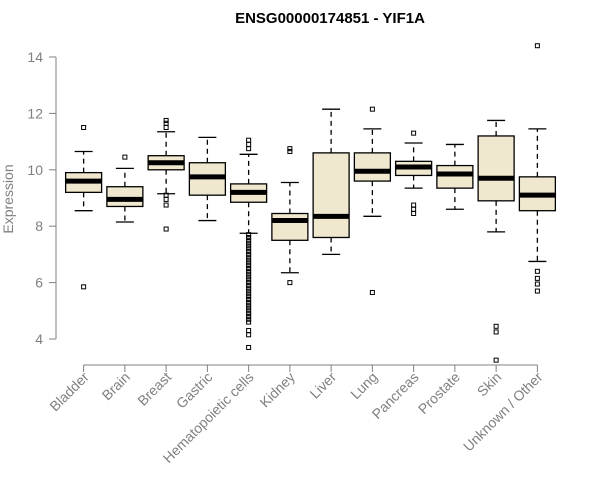 The image size is (600, 500). What do you see at coordinates (69, 392) in the screenshot?
I see `x-tick-label: Bladder` at bounding box center [69, 392].